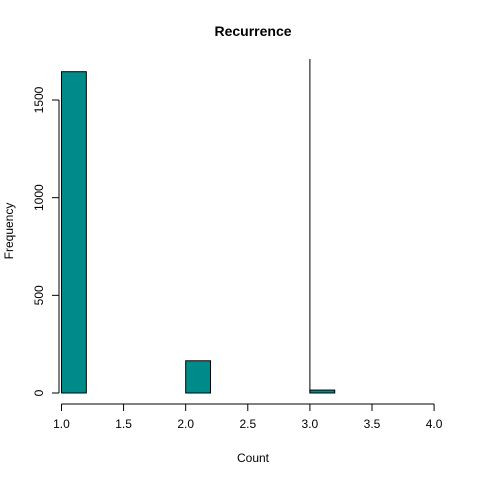 The image size is (480, 480). I want to click on y-tick-label: 1000, so click(39, 197).